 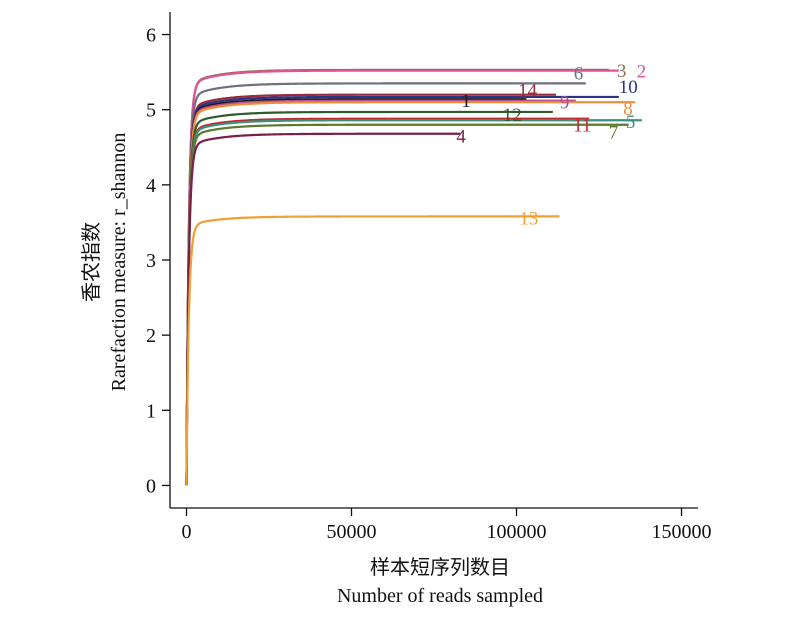 I want to click on x-tick-label: 100000, so click(x=517, y=532).